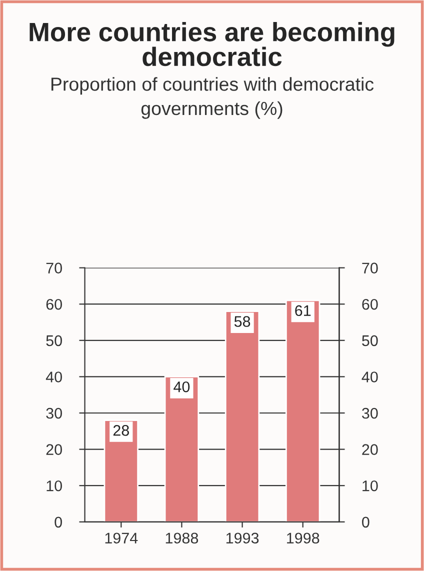 This screenshot has width=424, height=571. Describe the element at coordinates (54, 486) in the screenshot. I see `y-tick-label: 10` at that location.